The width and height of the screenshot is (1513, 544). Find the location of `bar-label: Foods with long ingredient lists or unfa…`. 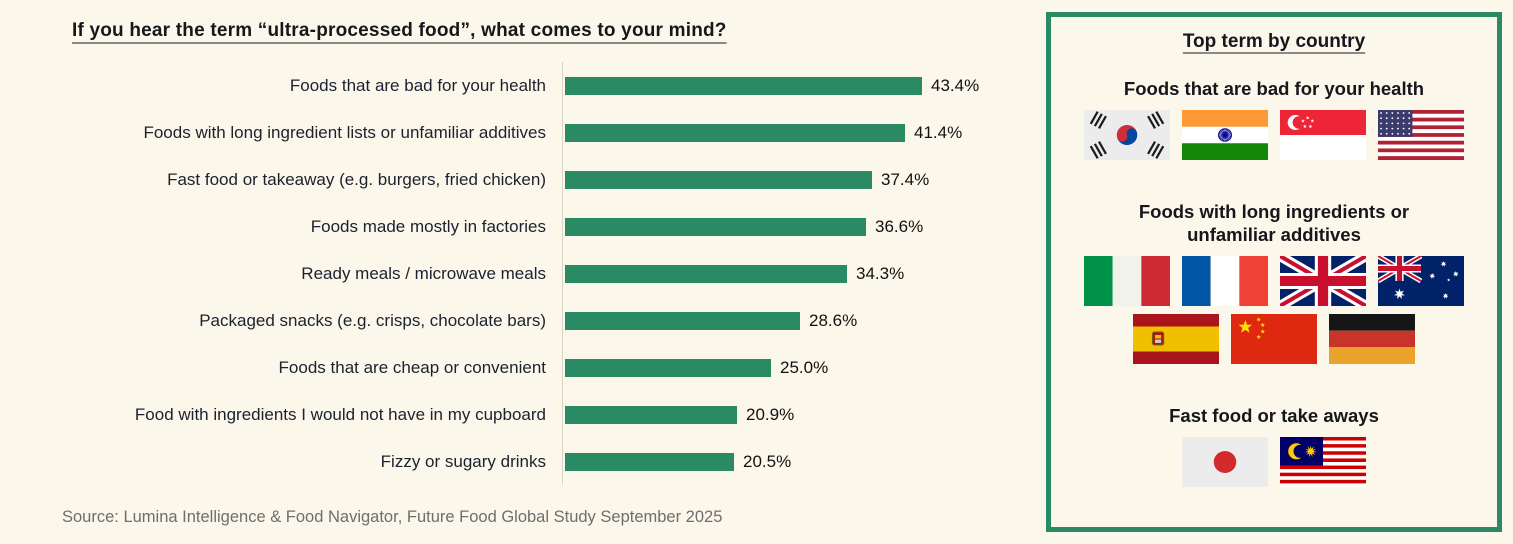

bar-label: Foods with long ingredient lists or unfa… is located at coordinates (344, 132).